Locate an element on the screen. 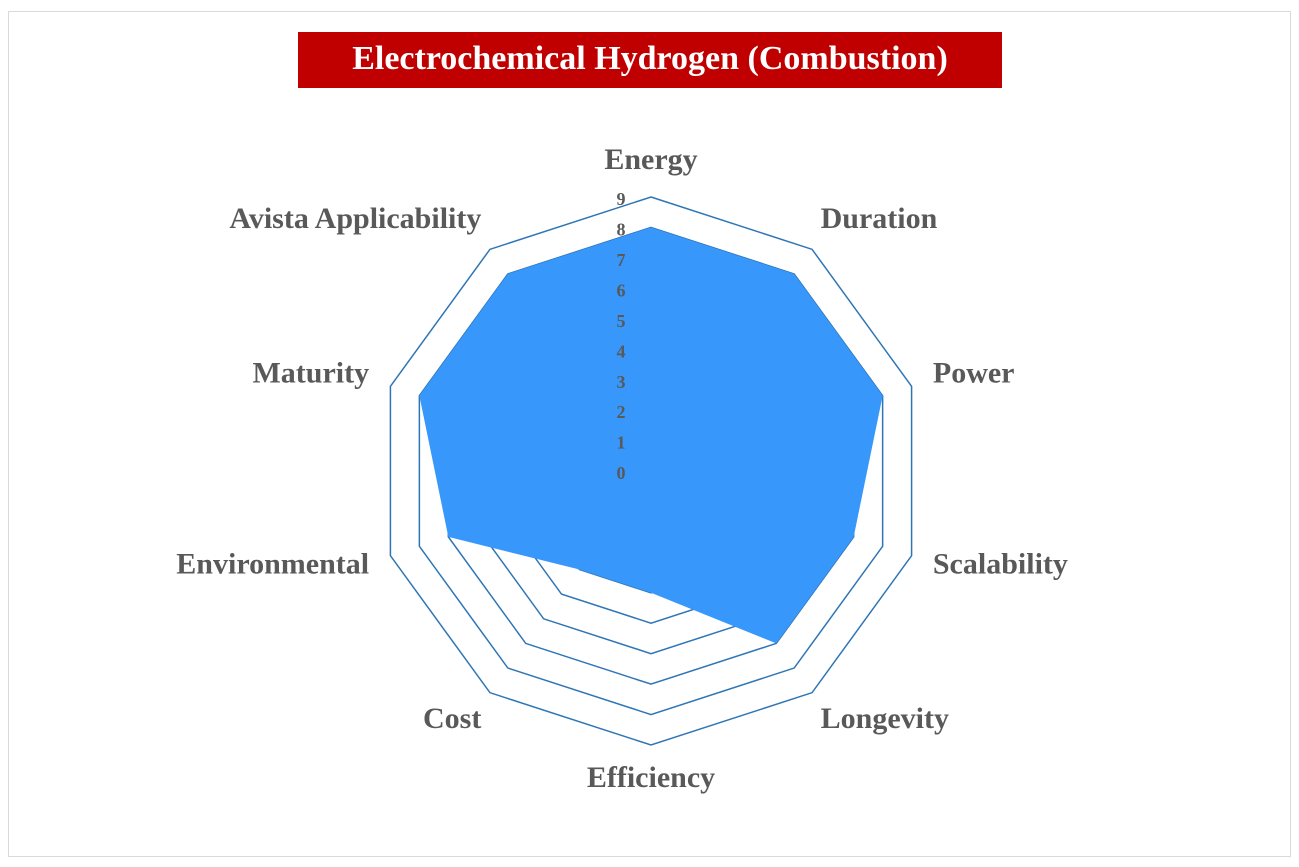 The width and height of the screenshot is (1299, 867). category-label: Cost is located at coordinates (452, 718).